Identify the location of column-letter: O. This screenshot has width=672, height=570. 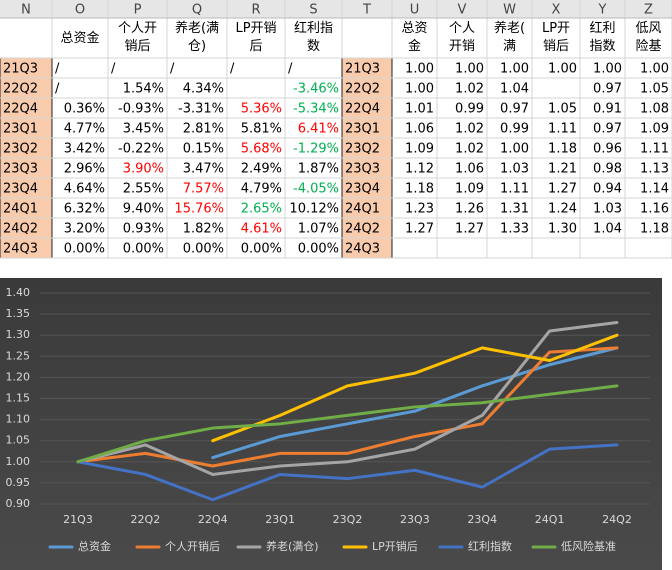
(80, 10).